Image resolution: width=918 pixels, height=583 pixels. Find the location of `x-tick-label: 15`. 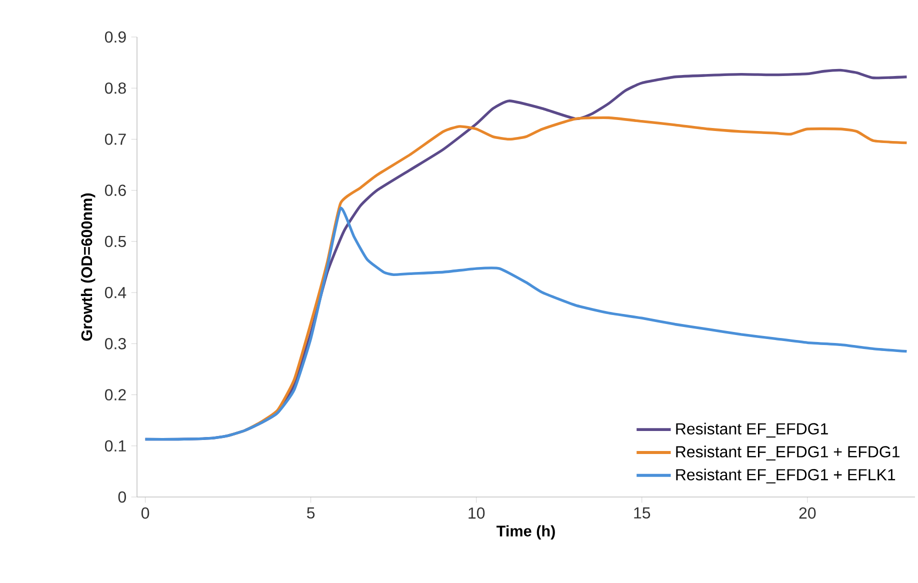

x-tick-label: 15 is located at coordinates (642, 513).